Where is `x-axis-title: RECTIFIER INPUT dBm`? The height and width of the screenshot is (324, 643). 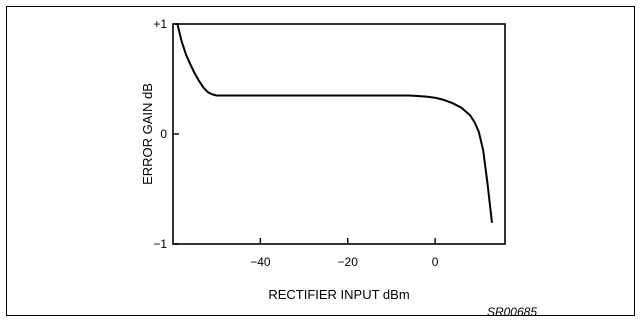 x-axis-title: RECTIFIER INPUT dBm is located at coordinates (338, 294).